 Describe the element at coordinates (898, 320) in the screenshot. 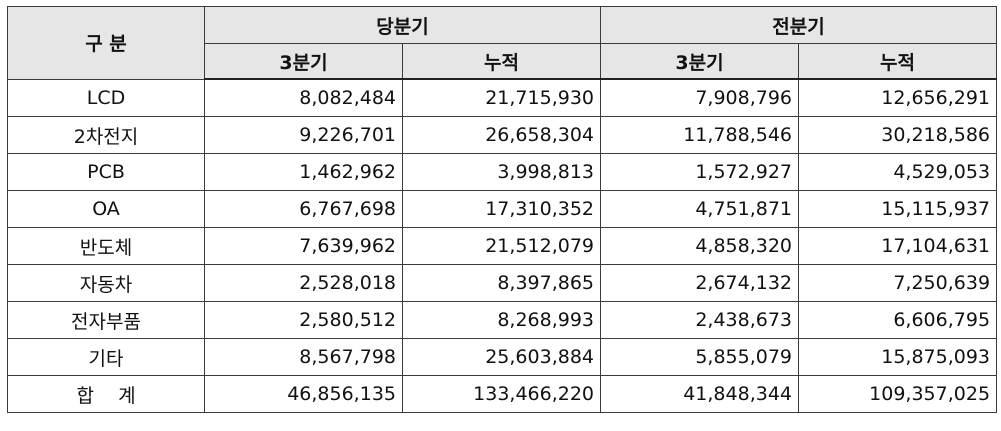

I see `previous-cumulative-value: 6,606,795` at that location.